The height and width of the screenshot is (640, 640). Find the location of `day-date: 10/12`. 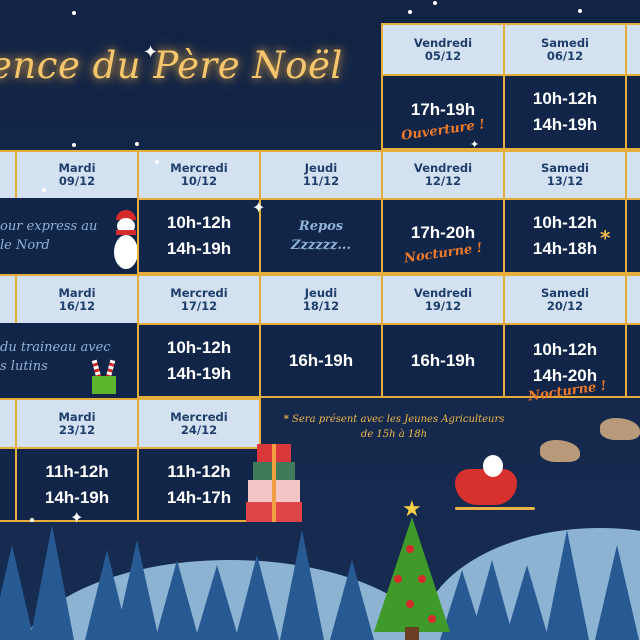

day-date: 10/12 is located at coordinates (199, 181).